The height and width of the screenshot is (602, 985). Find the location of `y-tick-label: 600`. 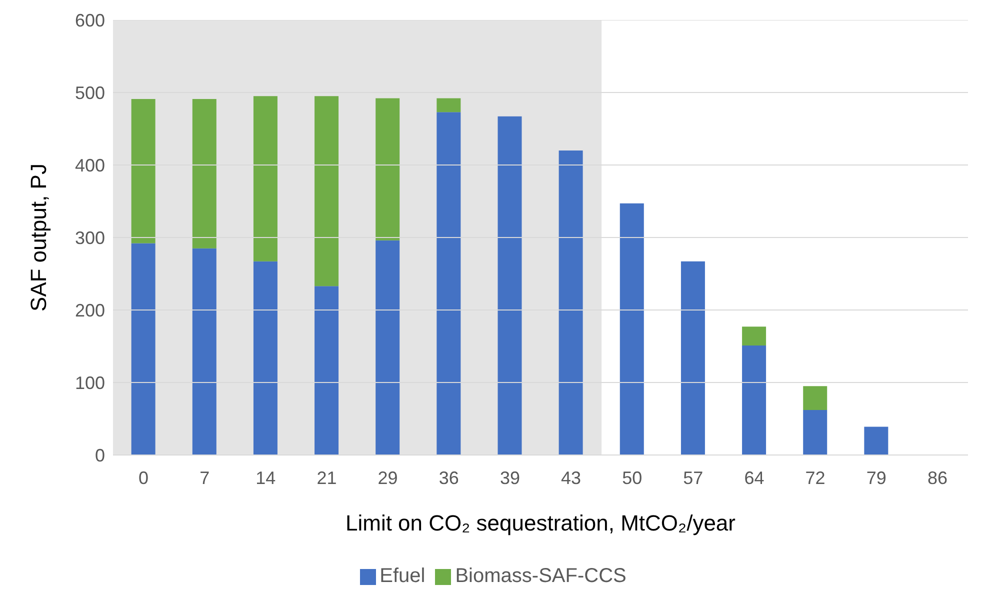

y-tick-label: 600 is located at coordinates (89, 20).